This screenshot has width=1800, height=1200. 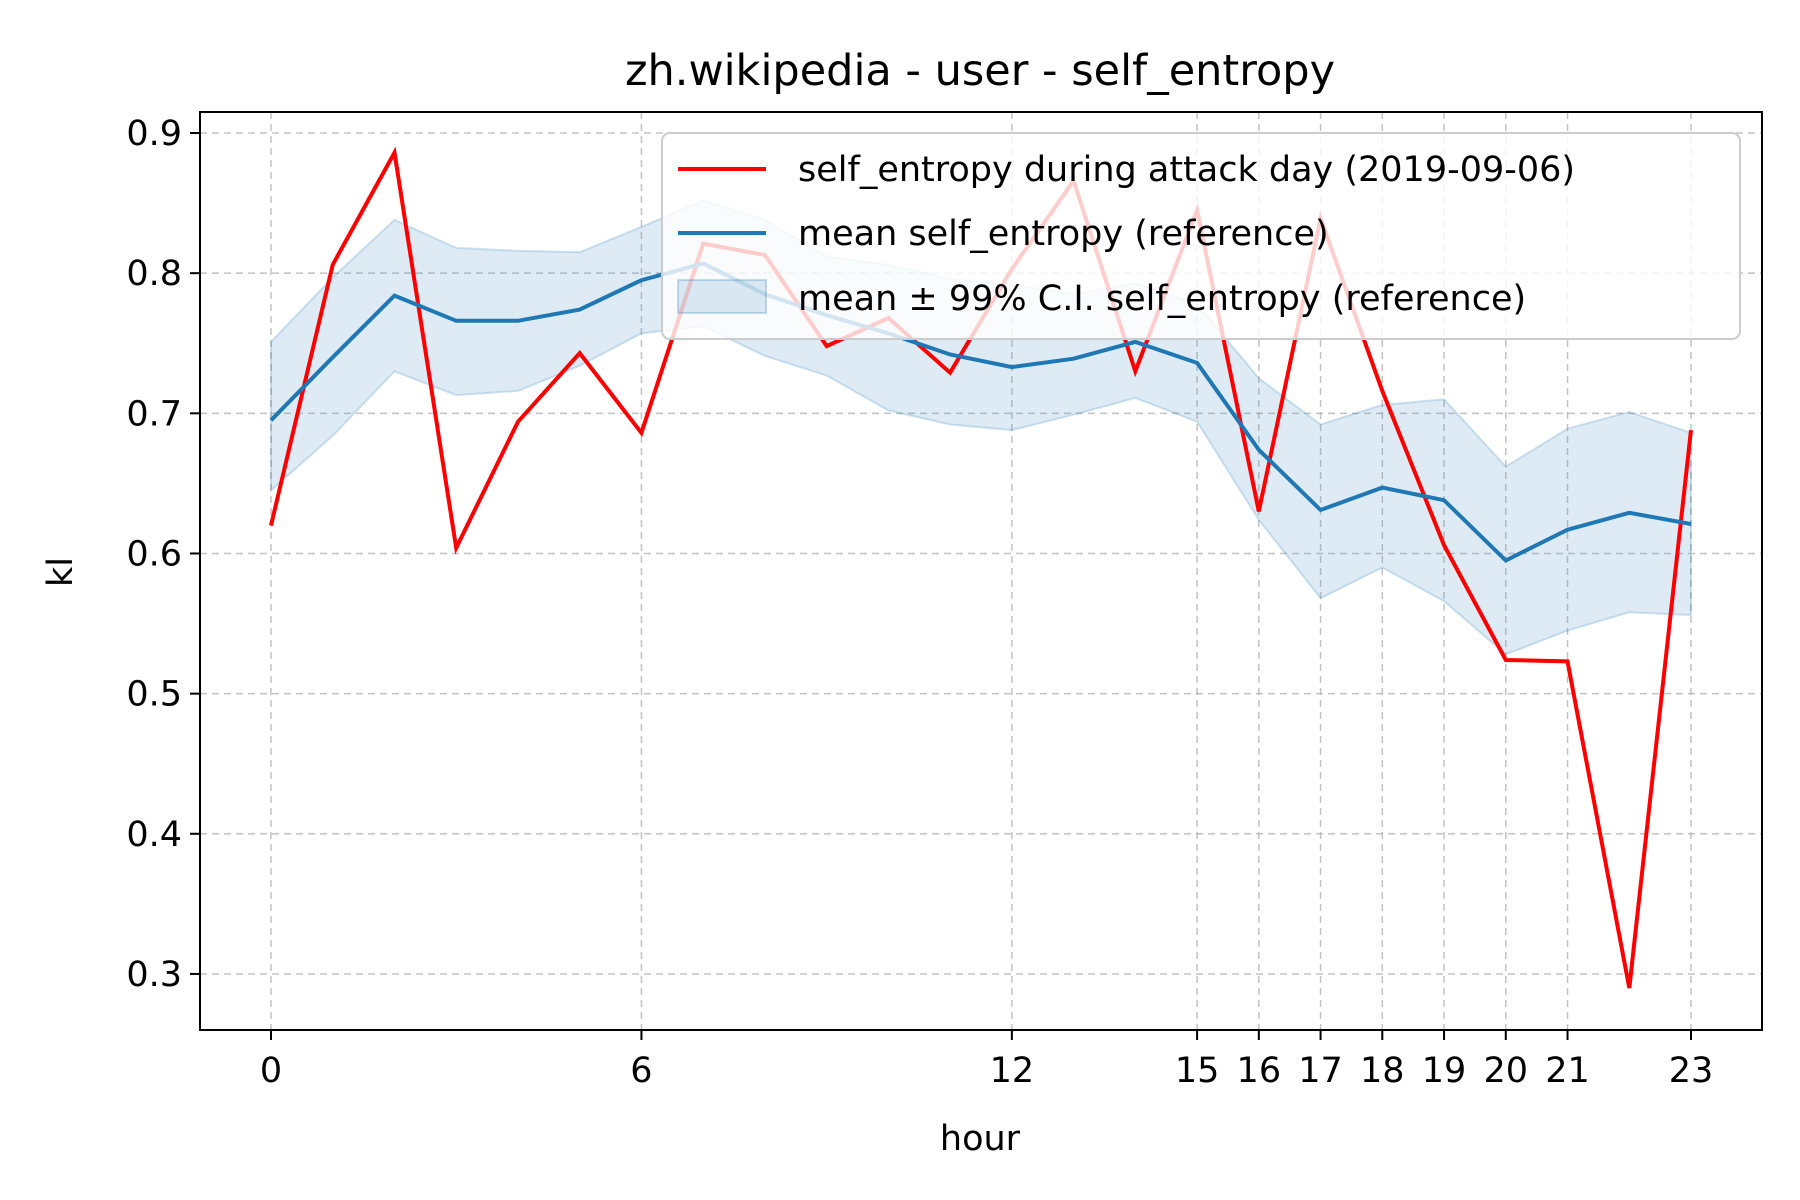 What do you see at coordinates (1259, 1071) in the screenshot?
I see `x-tick-label: 16` at bounding box center [1259, 1071].